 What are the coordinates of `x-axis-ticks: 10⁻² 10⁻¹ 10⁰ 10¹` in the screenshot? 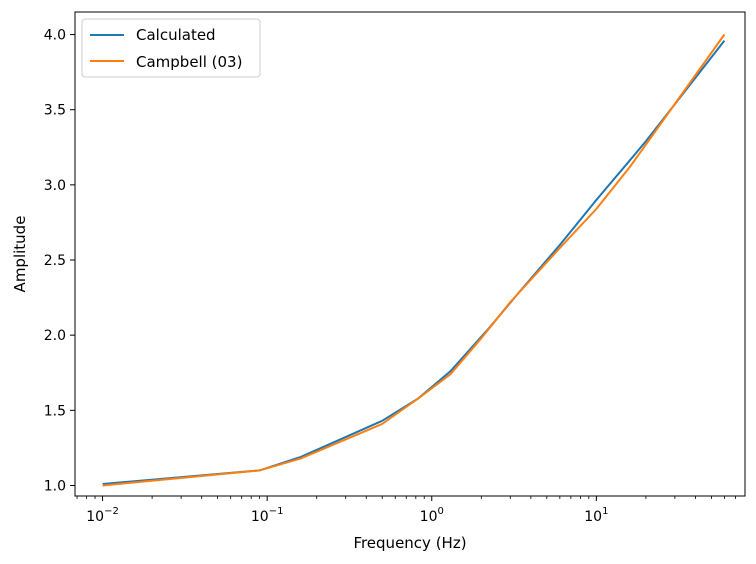 It's located at (406, 510).